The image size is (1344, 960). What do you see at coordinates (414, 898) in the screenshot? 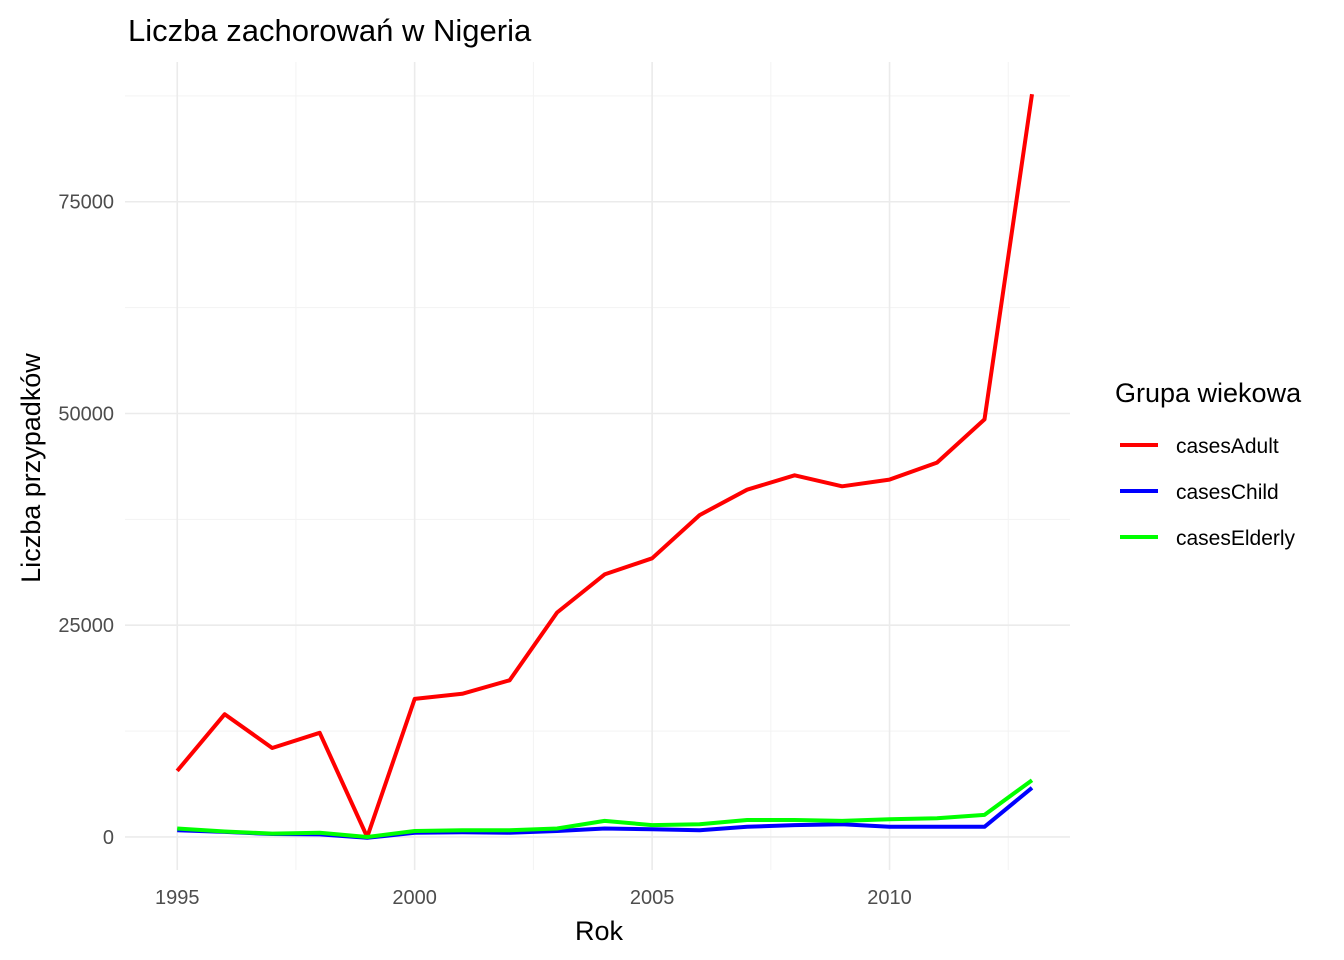
I see `x-tick-label: 2000` at bounding box center [414, 898].